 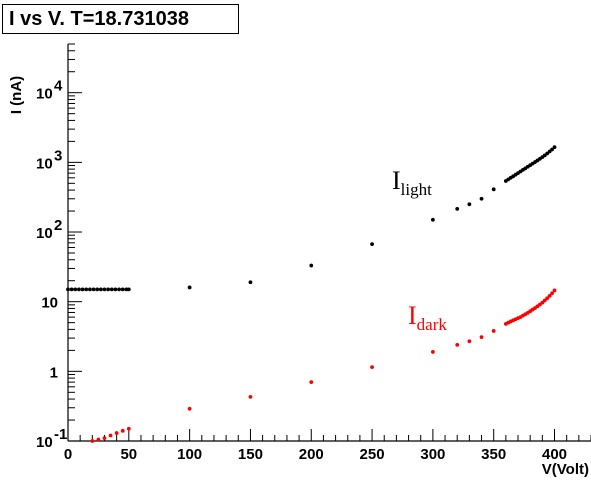 I want to click on annotation-label: Ilight, so click(x=412, y=182).